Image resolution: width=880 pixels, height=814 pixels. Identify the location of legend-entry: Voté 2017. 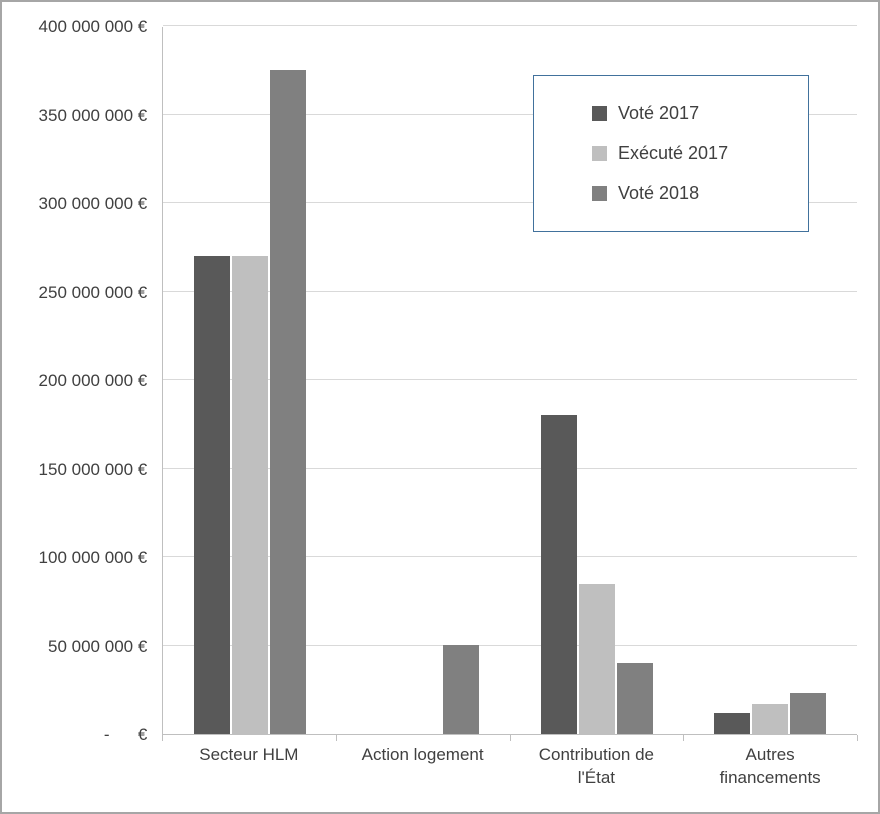
(695, 113).